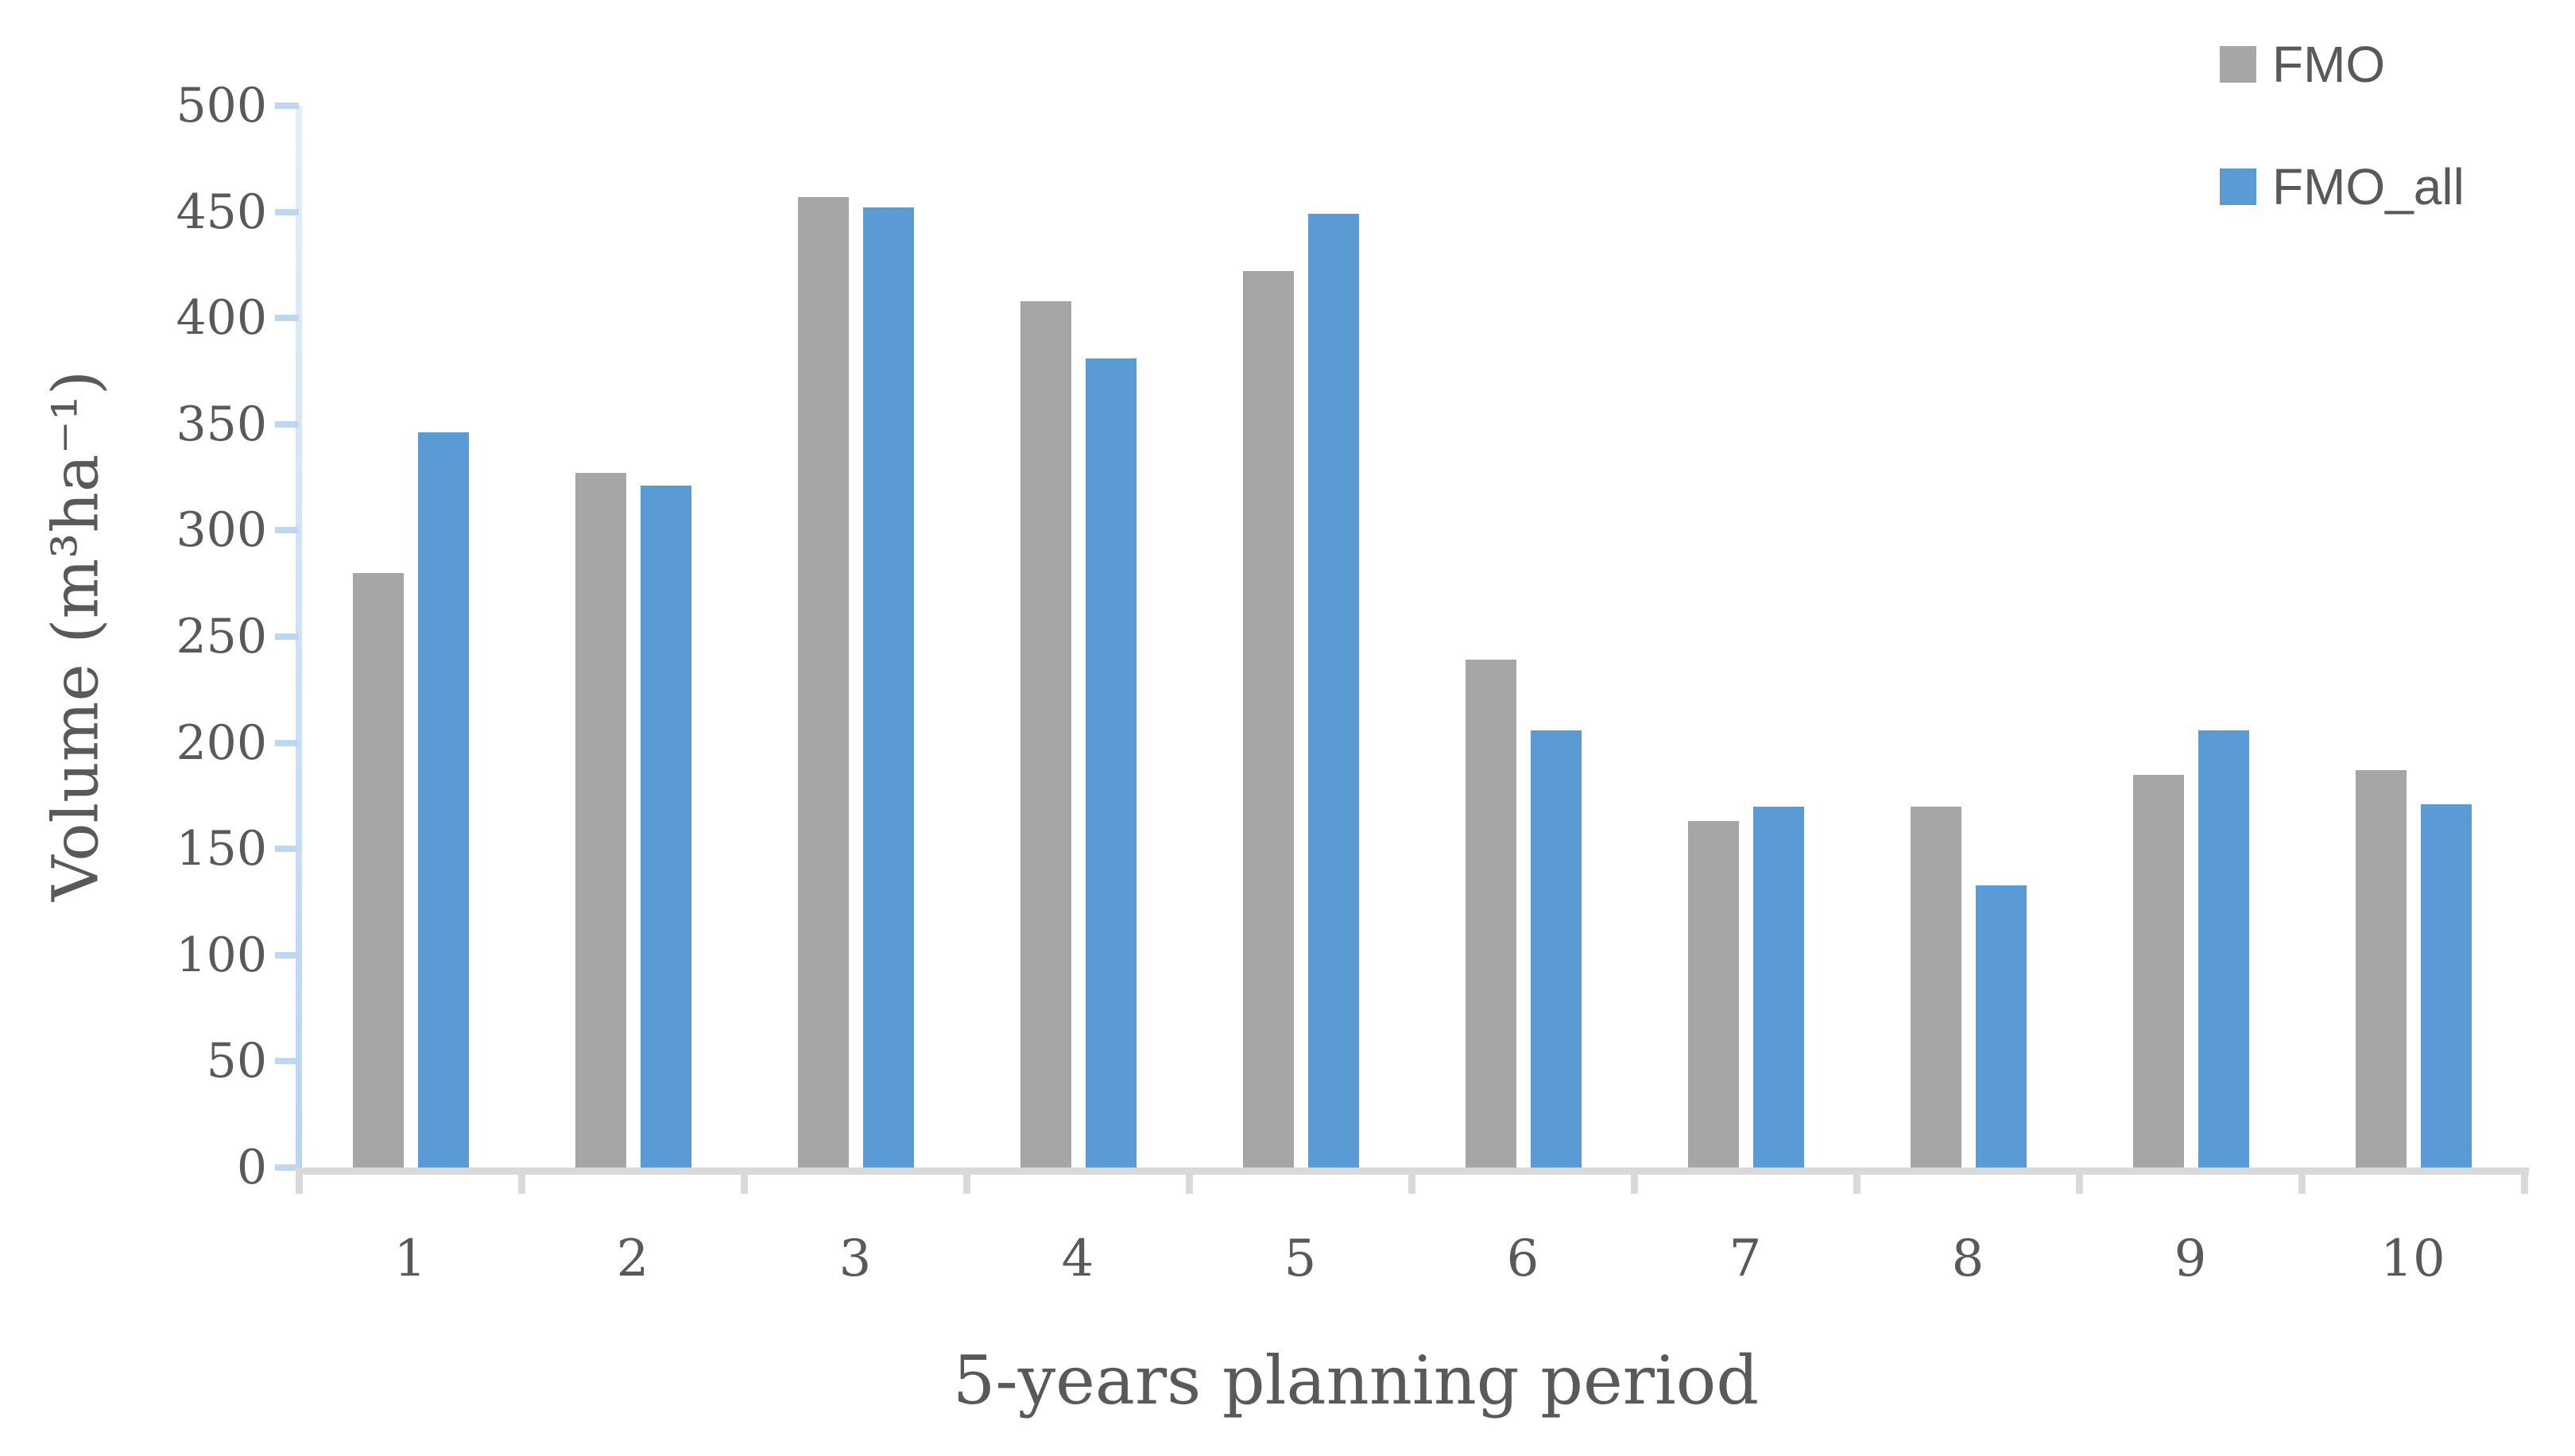  Describe the element at coordinates (221, 424) in the screenshot. I see `y-tick-label: 350` at that location.